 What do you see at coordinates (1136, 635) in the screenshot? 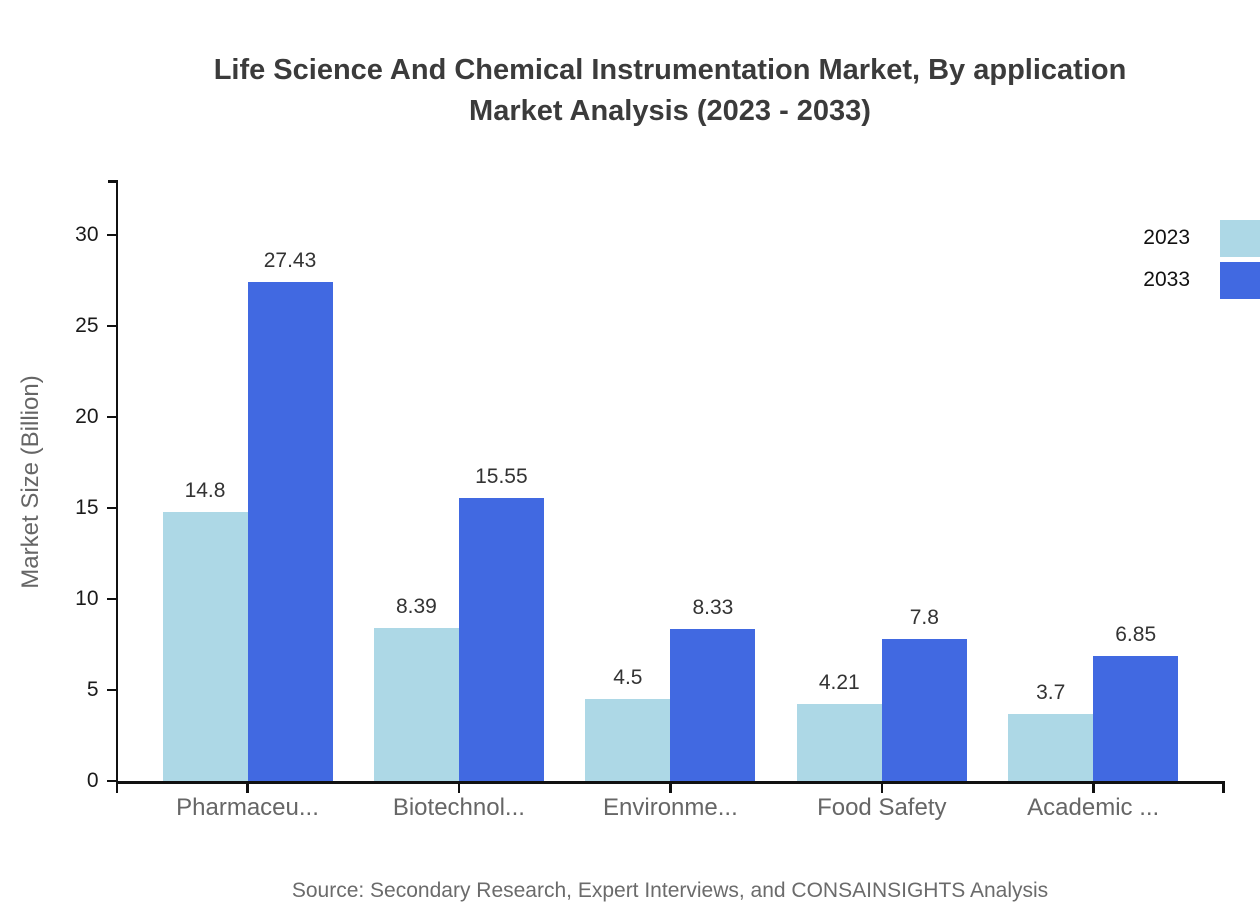
I see `bar-value-label: 6.85` at bounding box center [1136, 635].